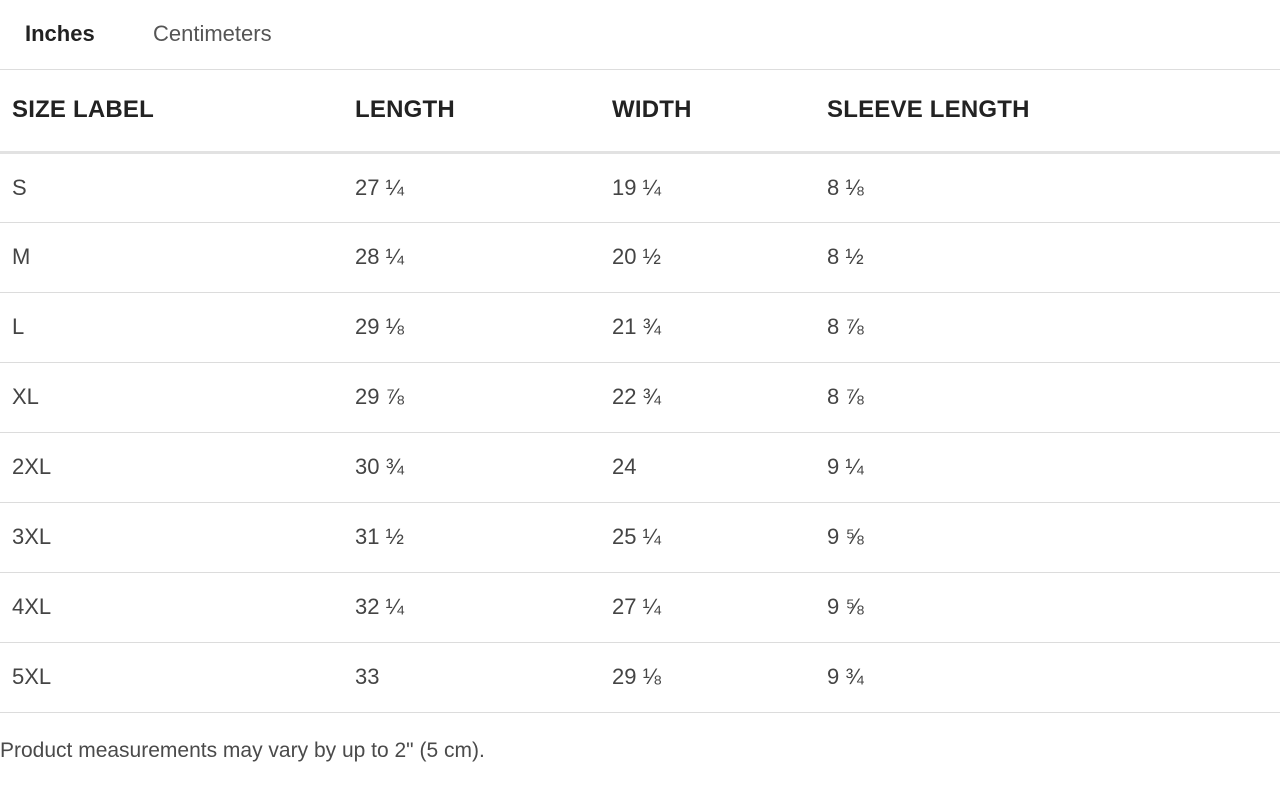 Image resolution: width=1280 pixels, height=798 pixels. I want to click on cell-width: 20 ½, so click(707, 257).